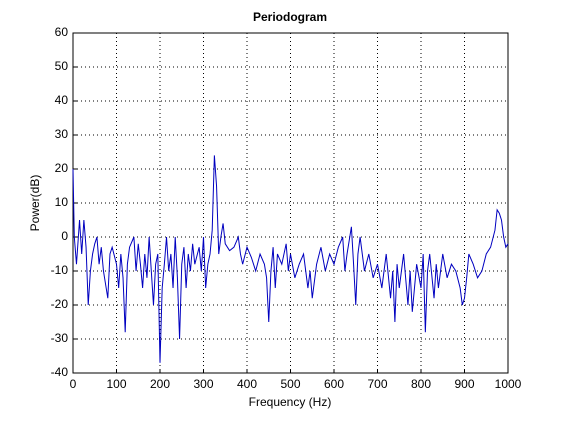 This screenshot has height=425, width=561. Describe the element at coordinates (62, 32) in the screenshot. I see `y-tick-label: 60` at that location.